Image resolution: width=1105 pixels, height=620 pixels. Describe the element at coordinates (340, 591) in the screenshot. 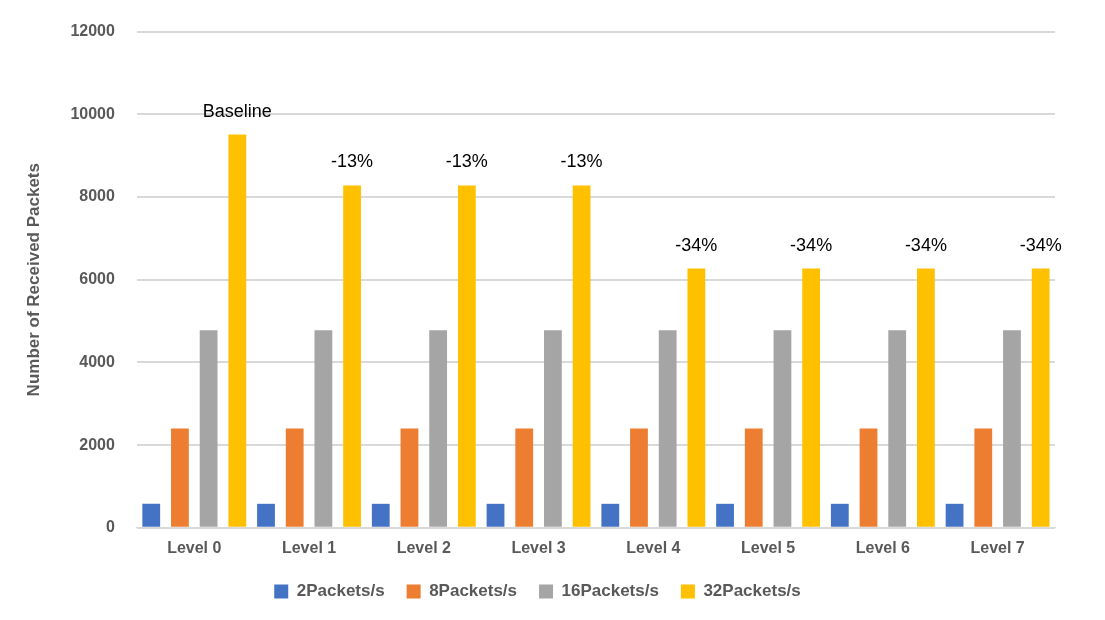

I see `legend-label: 2Packets/s` at that location.